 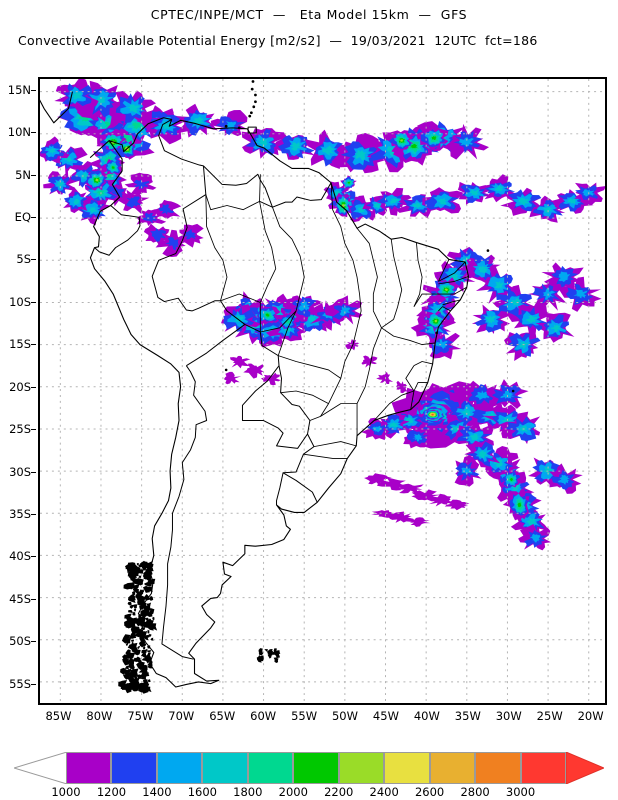 I want to click on x-tick-label: 35W, so click(x=467, y=716).